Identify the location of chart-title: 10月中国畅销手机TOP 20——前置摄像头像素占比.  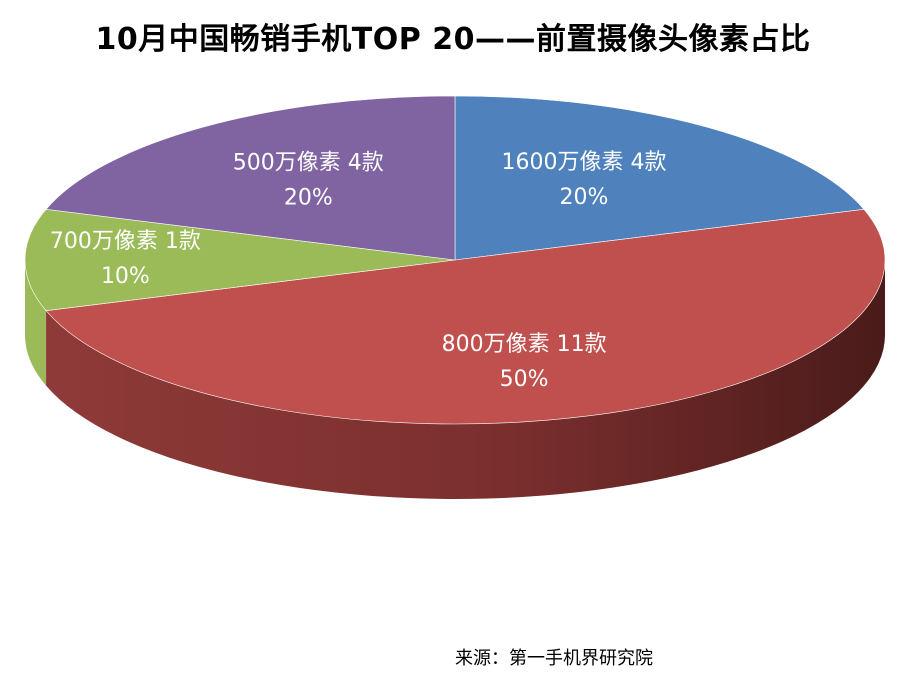
(453, 39).